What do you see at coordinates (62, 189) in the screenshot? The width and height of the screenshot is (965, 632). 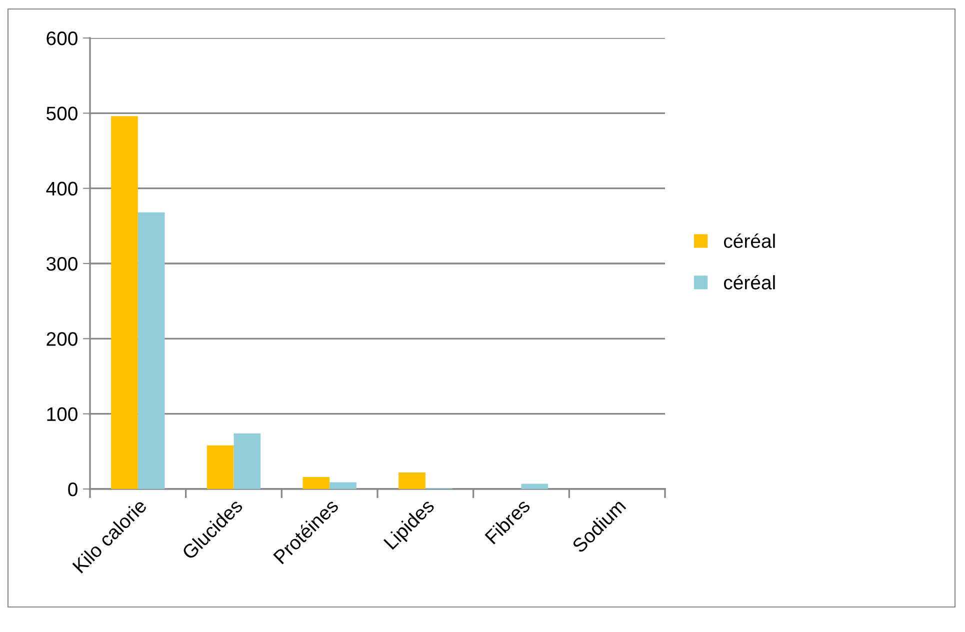 I see `y-tick-label: 400` at bounding box center [62, 189].